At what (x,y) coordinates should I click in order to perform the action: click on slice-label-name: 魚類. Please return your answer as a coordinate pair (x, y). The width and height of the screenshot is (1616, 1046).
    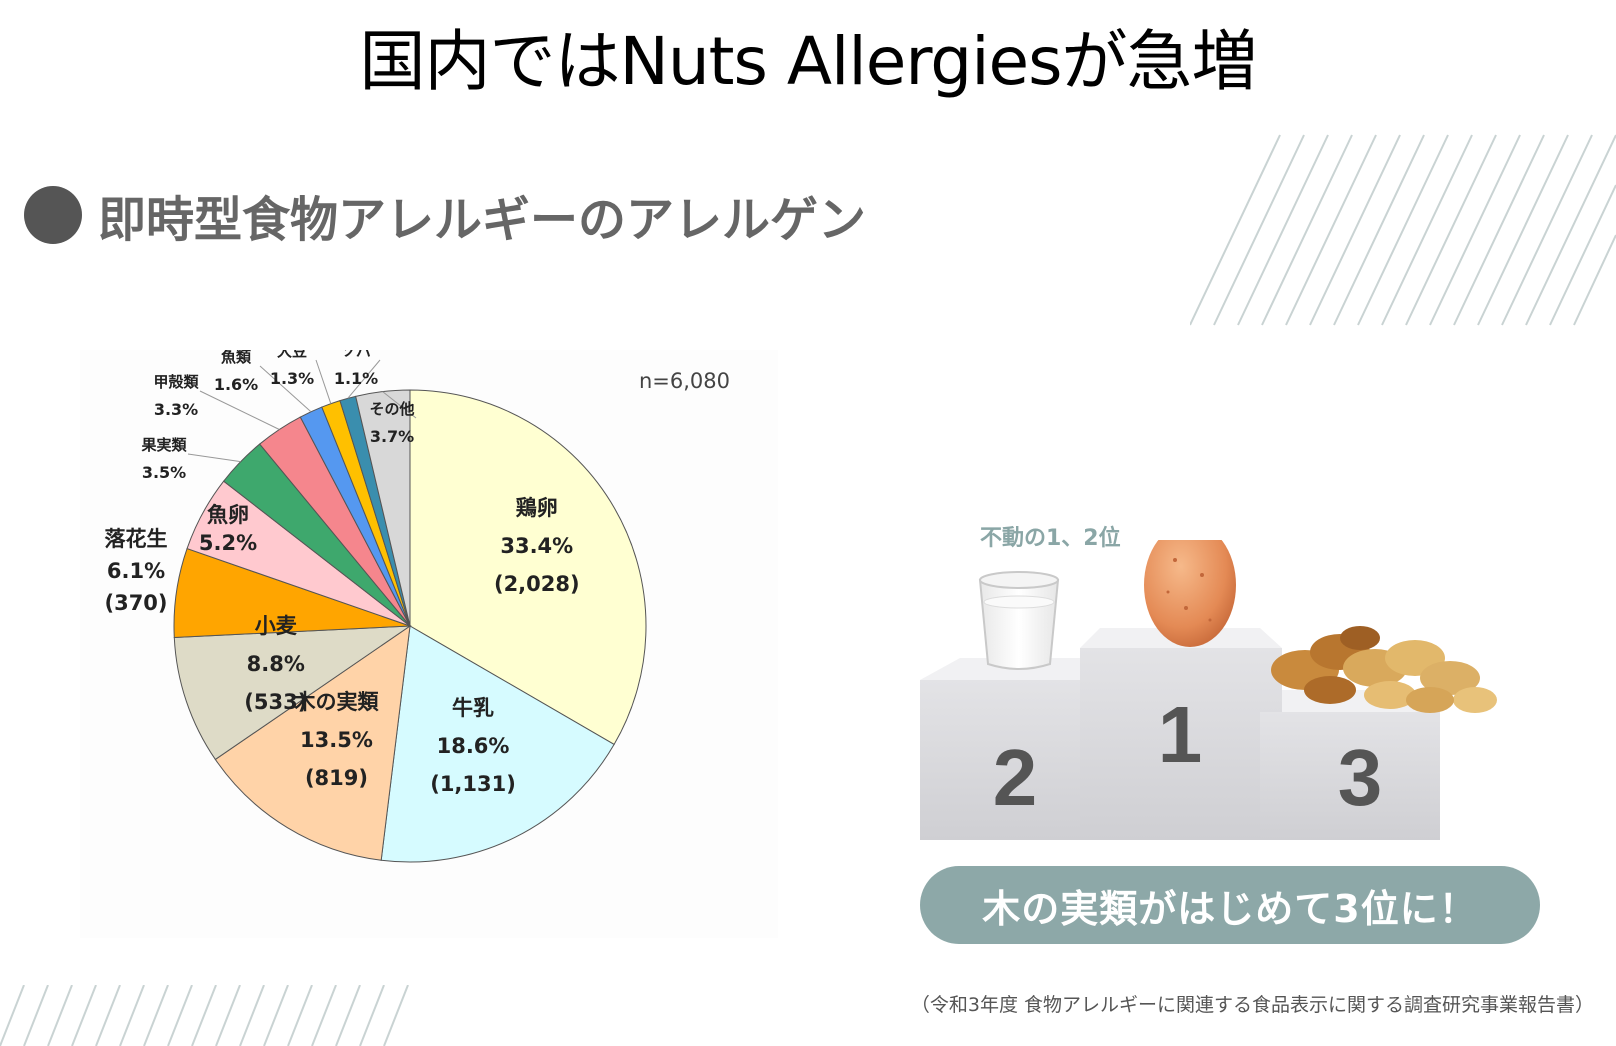
    Looking at the image, I should click on (236, 358).